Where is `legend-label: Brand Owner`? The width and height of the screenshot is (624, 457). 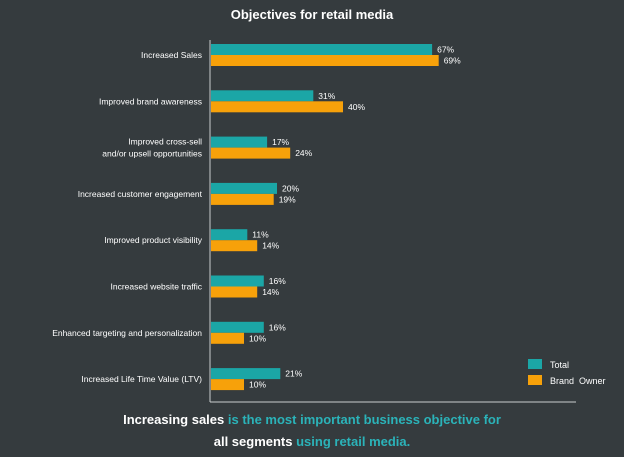
legend-label: Brand Owner is located at coordinates (578, 381).